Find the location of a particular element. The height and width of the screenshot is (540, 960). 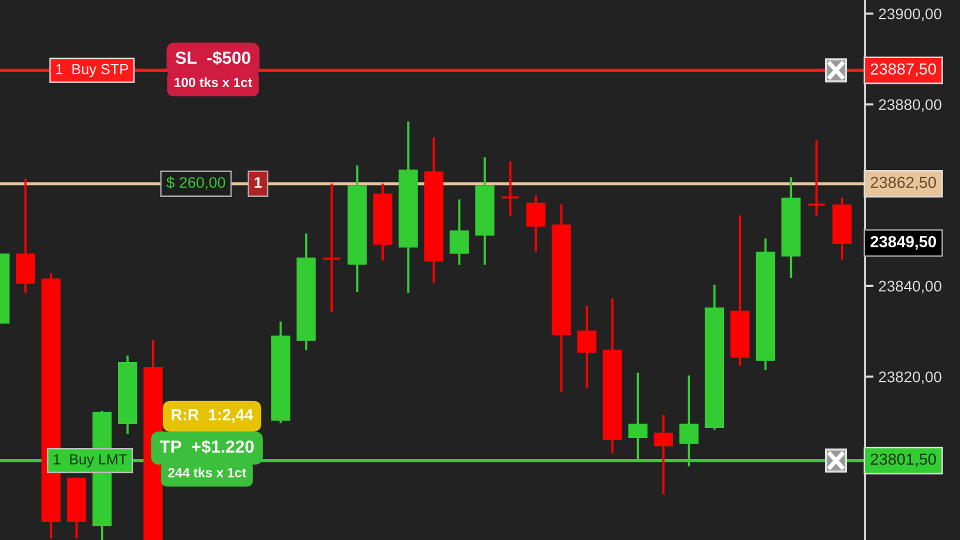

text: 23849,50 is located at coordinates (903, 243).